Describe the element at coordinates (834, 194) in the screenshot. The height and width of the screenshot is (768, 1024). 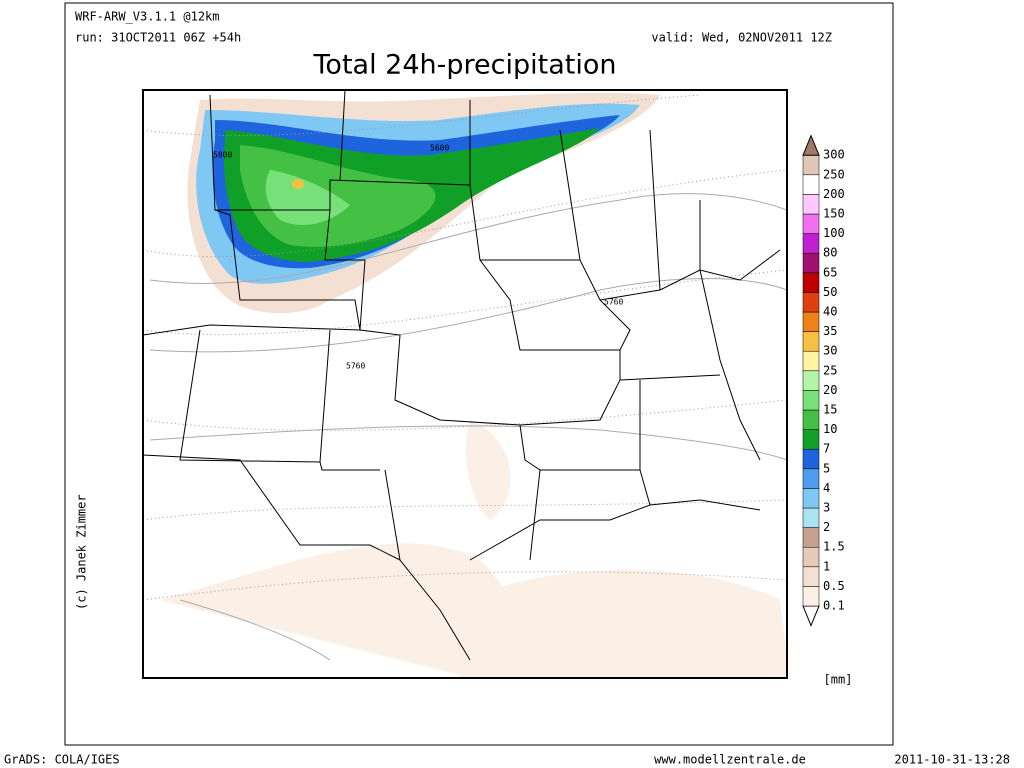
I see `colorbar-label: 200` at that location.